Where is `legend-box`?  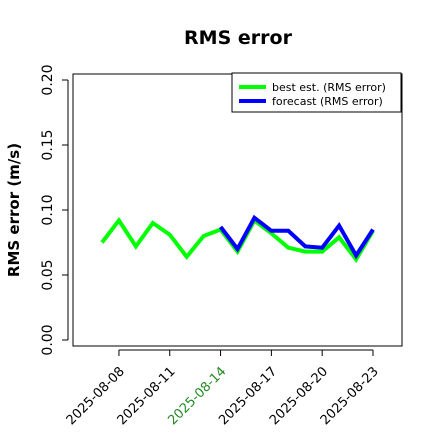 legend-box is located at coordinates (316, 92).